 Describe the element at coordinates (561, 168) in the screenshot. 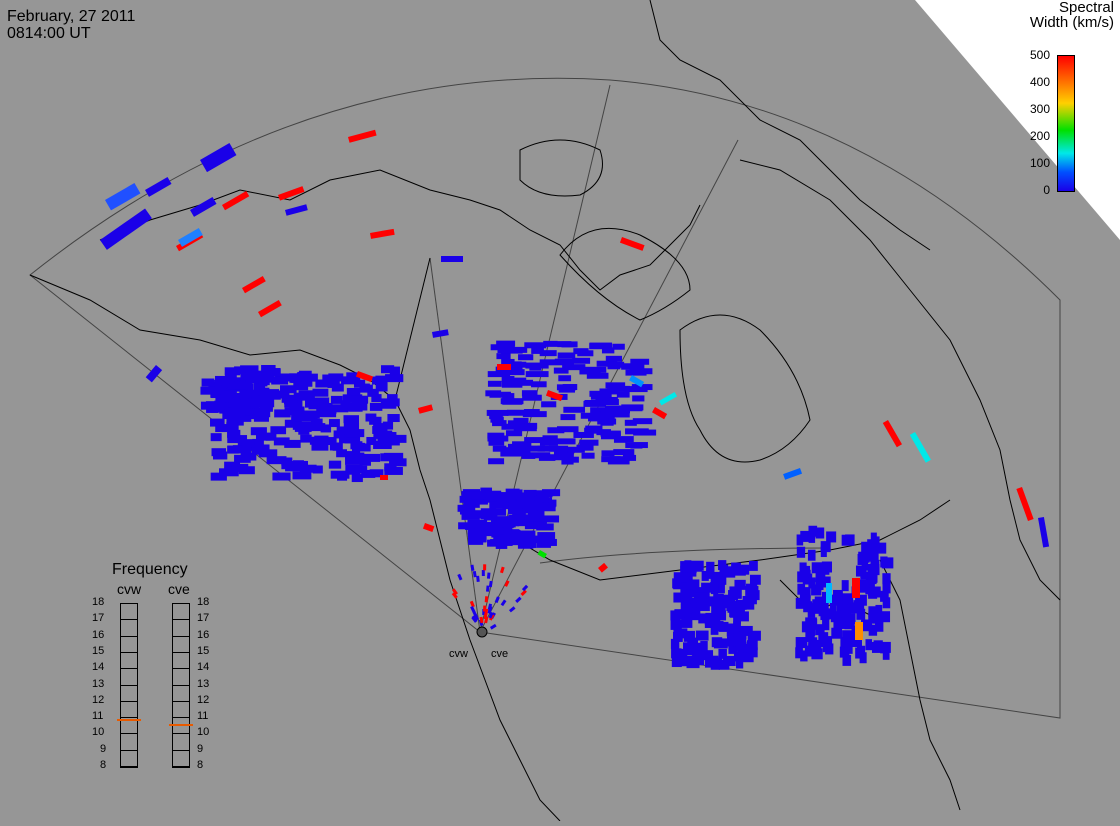

I see `arctic-islands-outline` at that location.